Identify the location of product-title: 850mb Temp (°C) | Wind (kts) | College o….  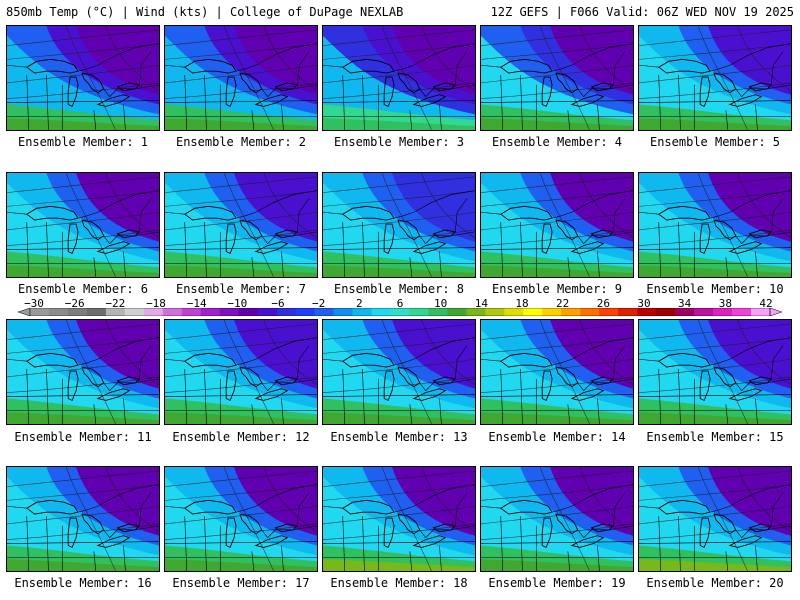
(205, 12).